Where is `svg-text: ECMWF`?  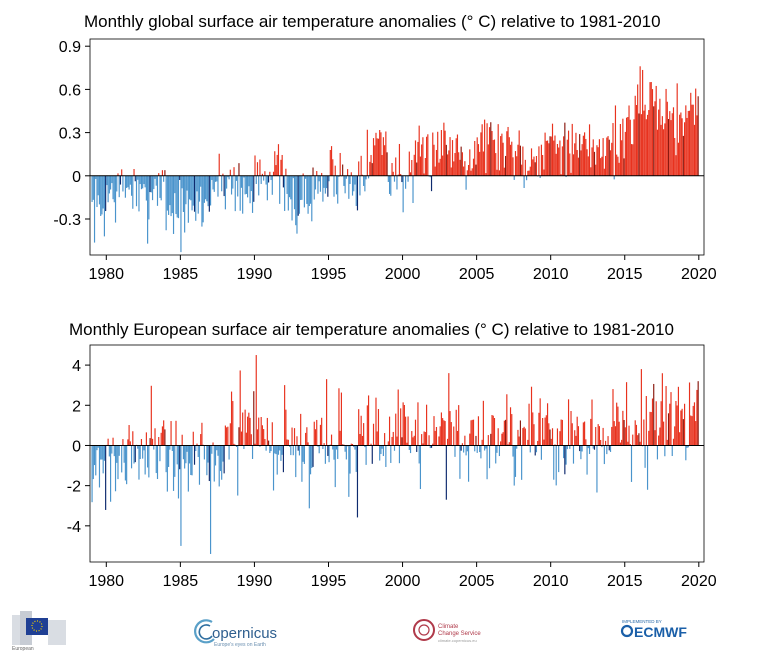
svg-text: ECMWF is located at coordinates (660, 632).